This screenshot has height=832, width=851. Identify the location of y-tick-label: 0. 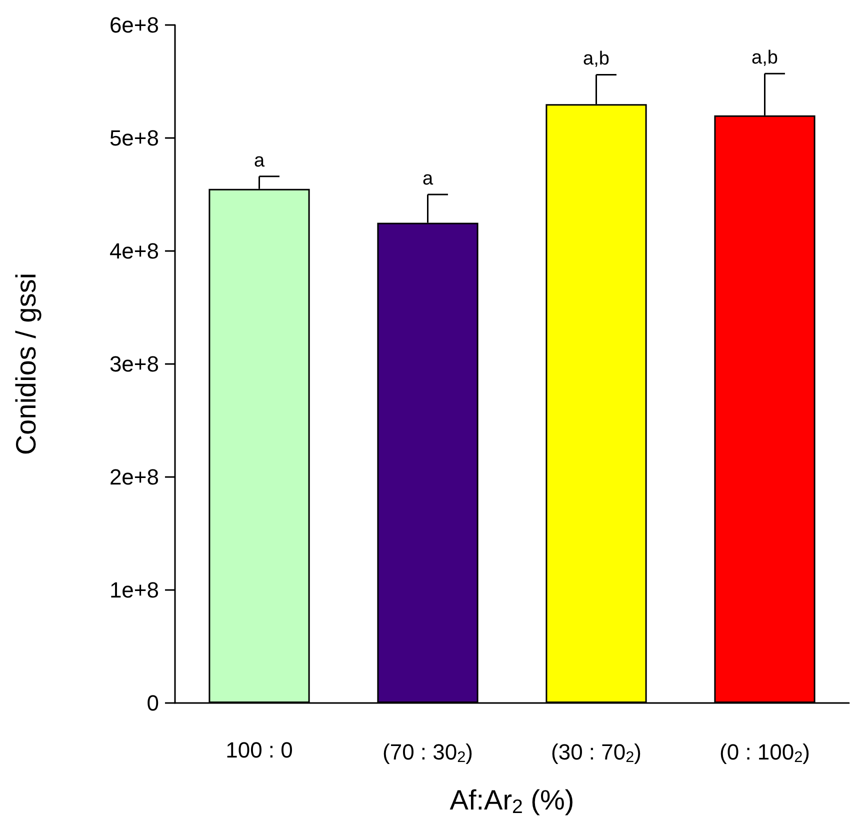
(152, 703).